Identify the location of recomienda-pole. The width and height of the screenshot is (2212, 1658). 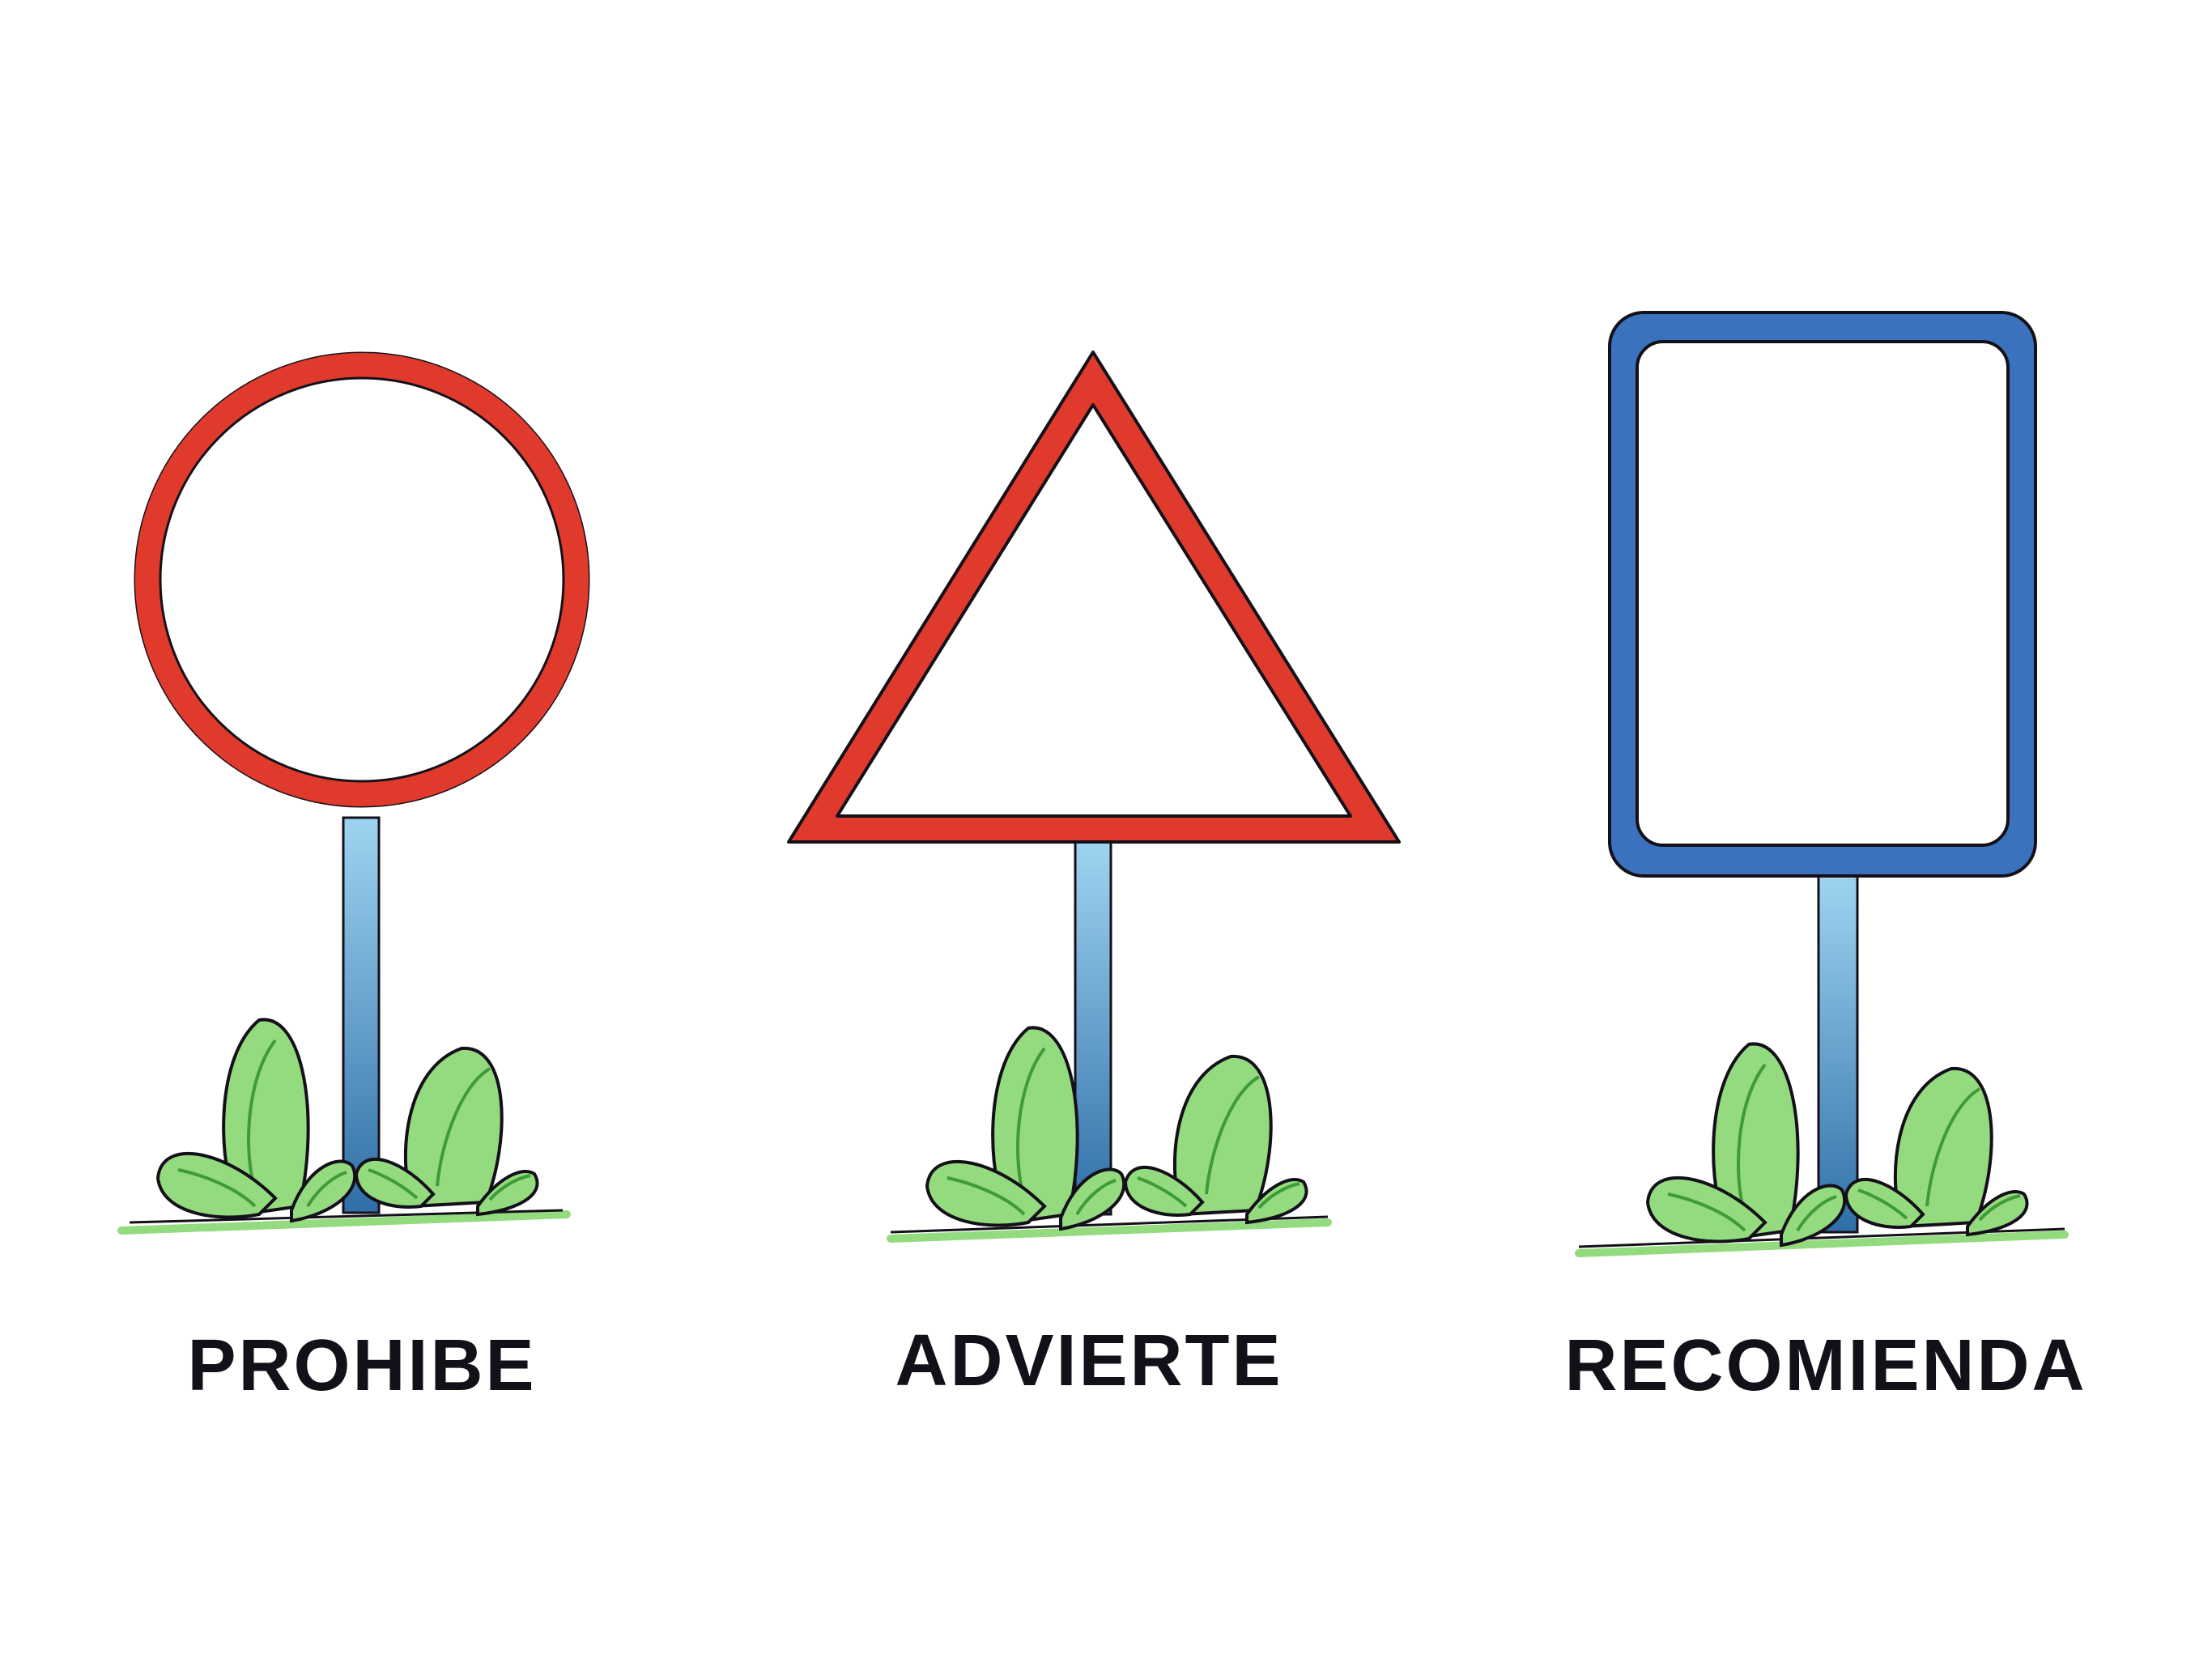
(1838, 1054).